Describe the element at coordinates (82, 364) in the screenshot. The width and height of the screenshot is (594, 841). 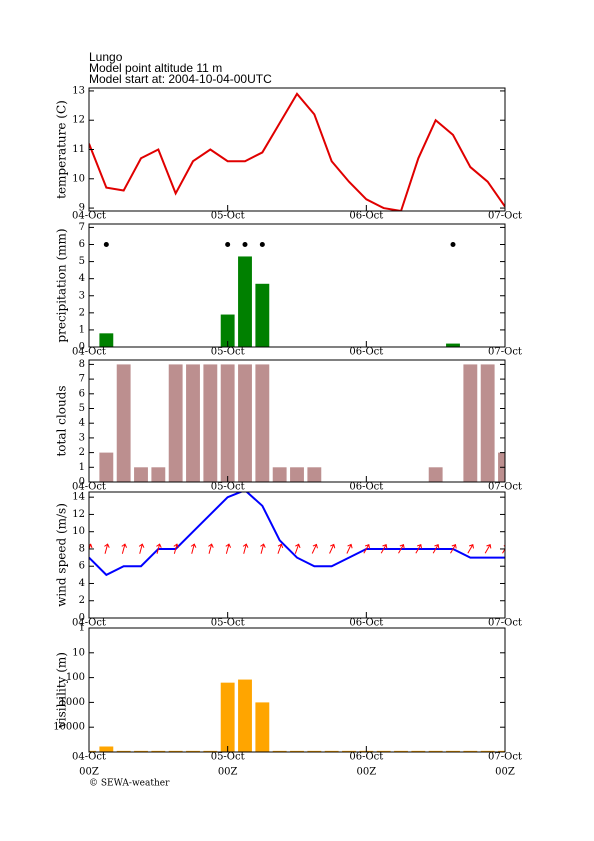
I see `y-tick-label: 8` at that location.